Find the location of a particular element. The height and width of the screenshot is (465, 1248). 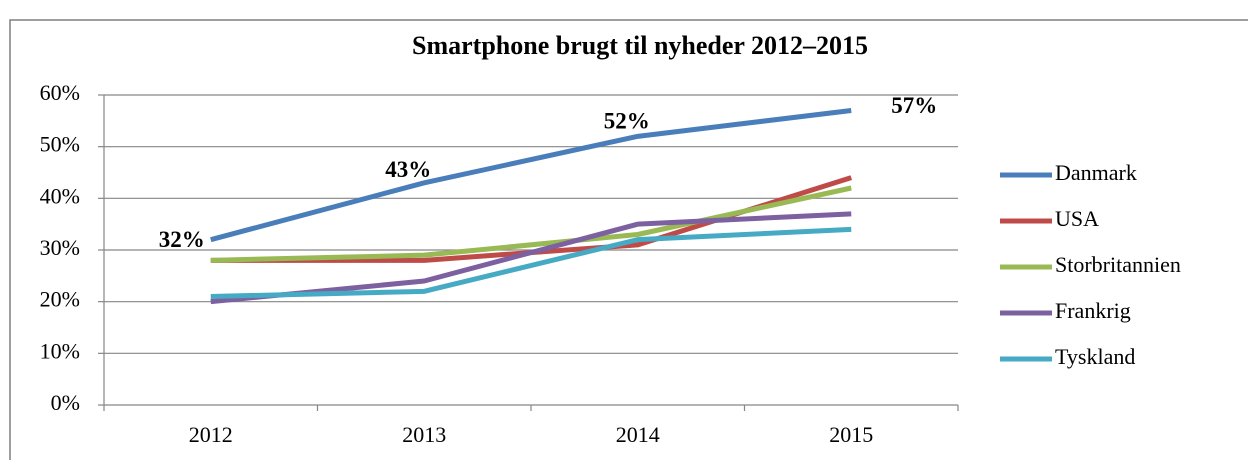

data-label: 52% is located at coordinates (627, 121).